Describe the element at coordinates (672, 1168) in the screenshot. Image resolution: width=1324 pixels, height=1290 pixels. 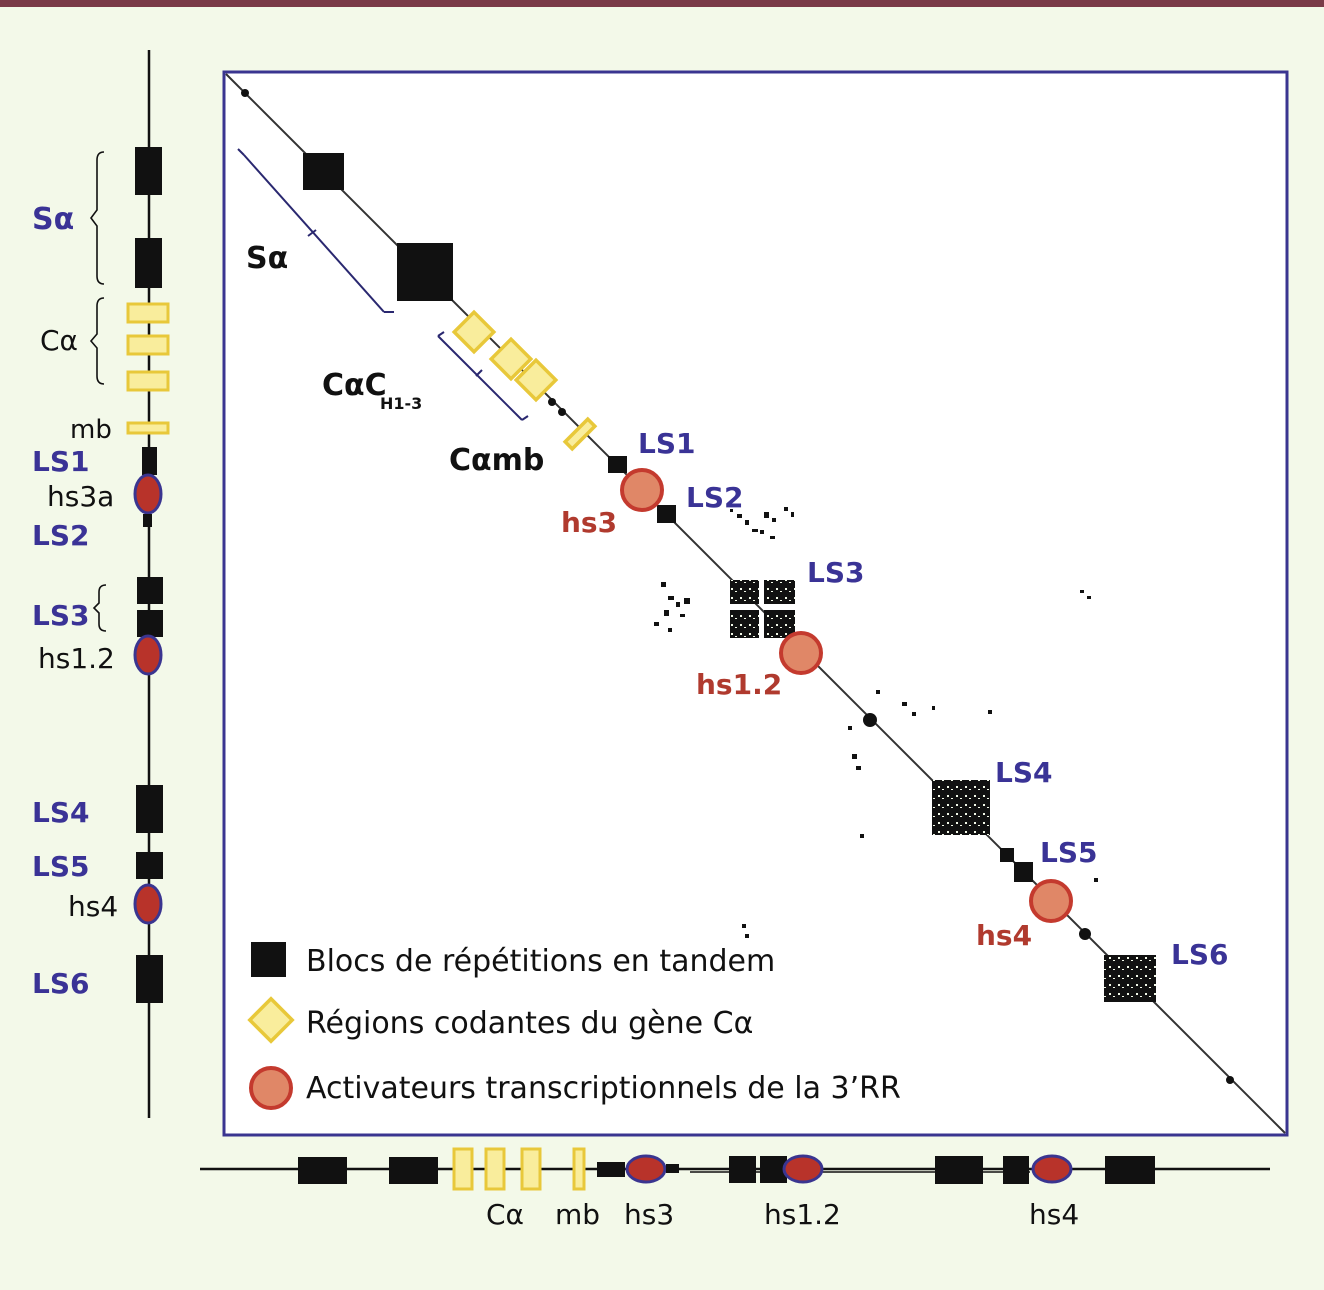
I see `bottom-block-ls2` at that location.